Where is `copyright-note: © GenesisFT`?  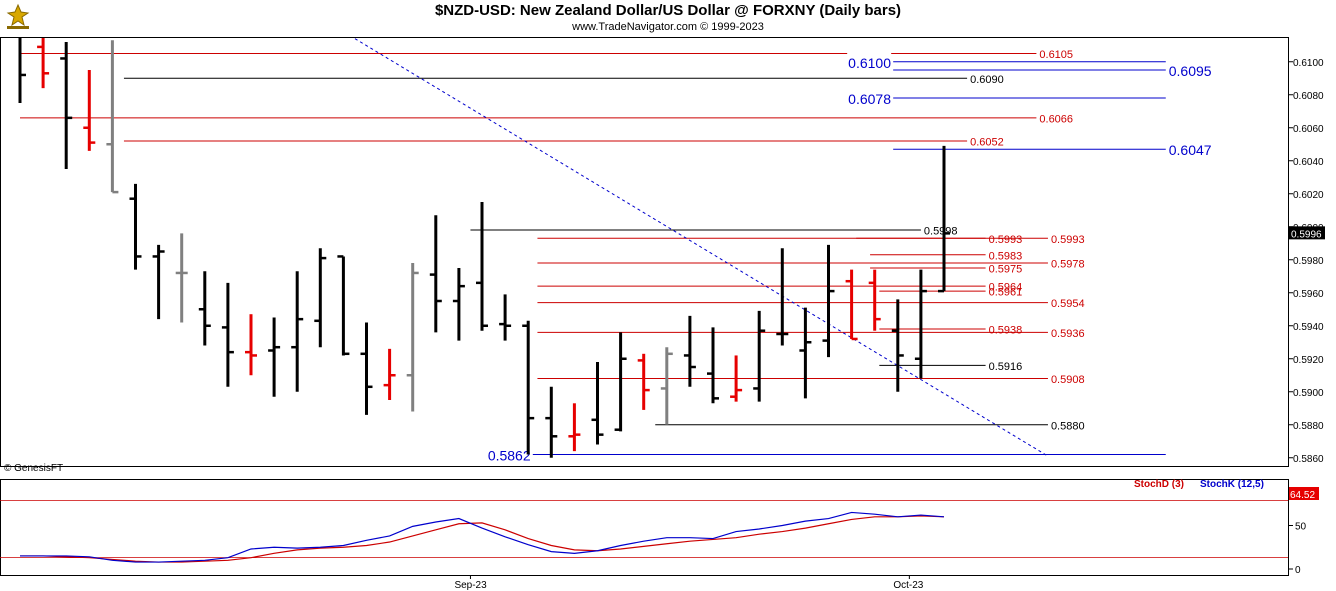
copyright-note: © GenesisFT is located at coordinates (34, 468).